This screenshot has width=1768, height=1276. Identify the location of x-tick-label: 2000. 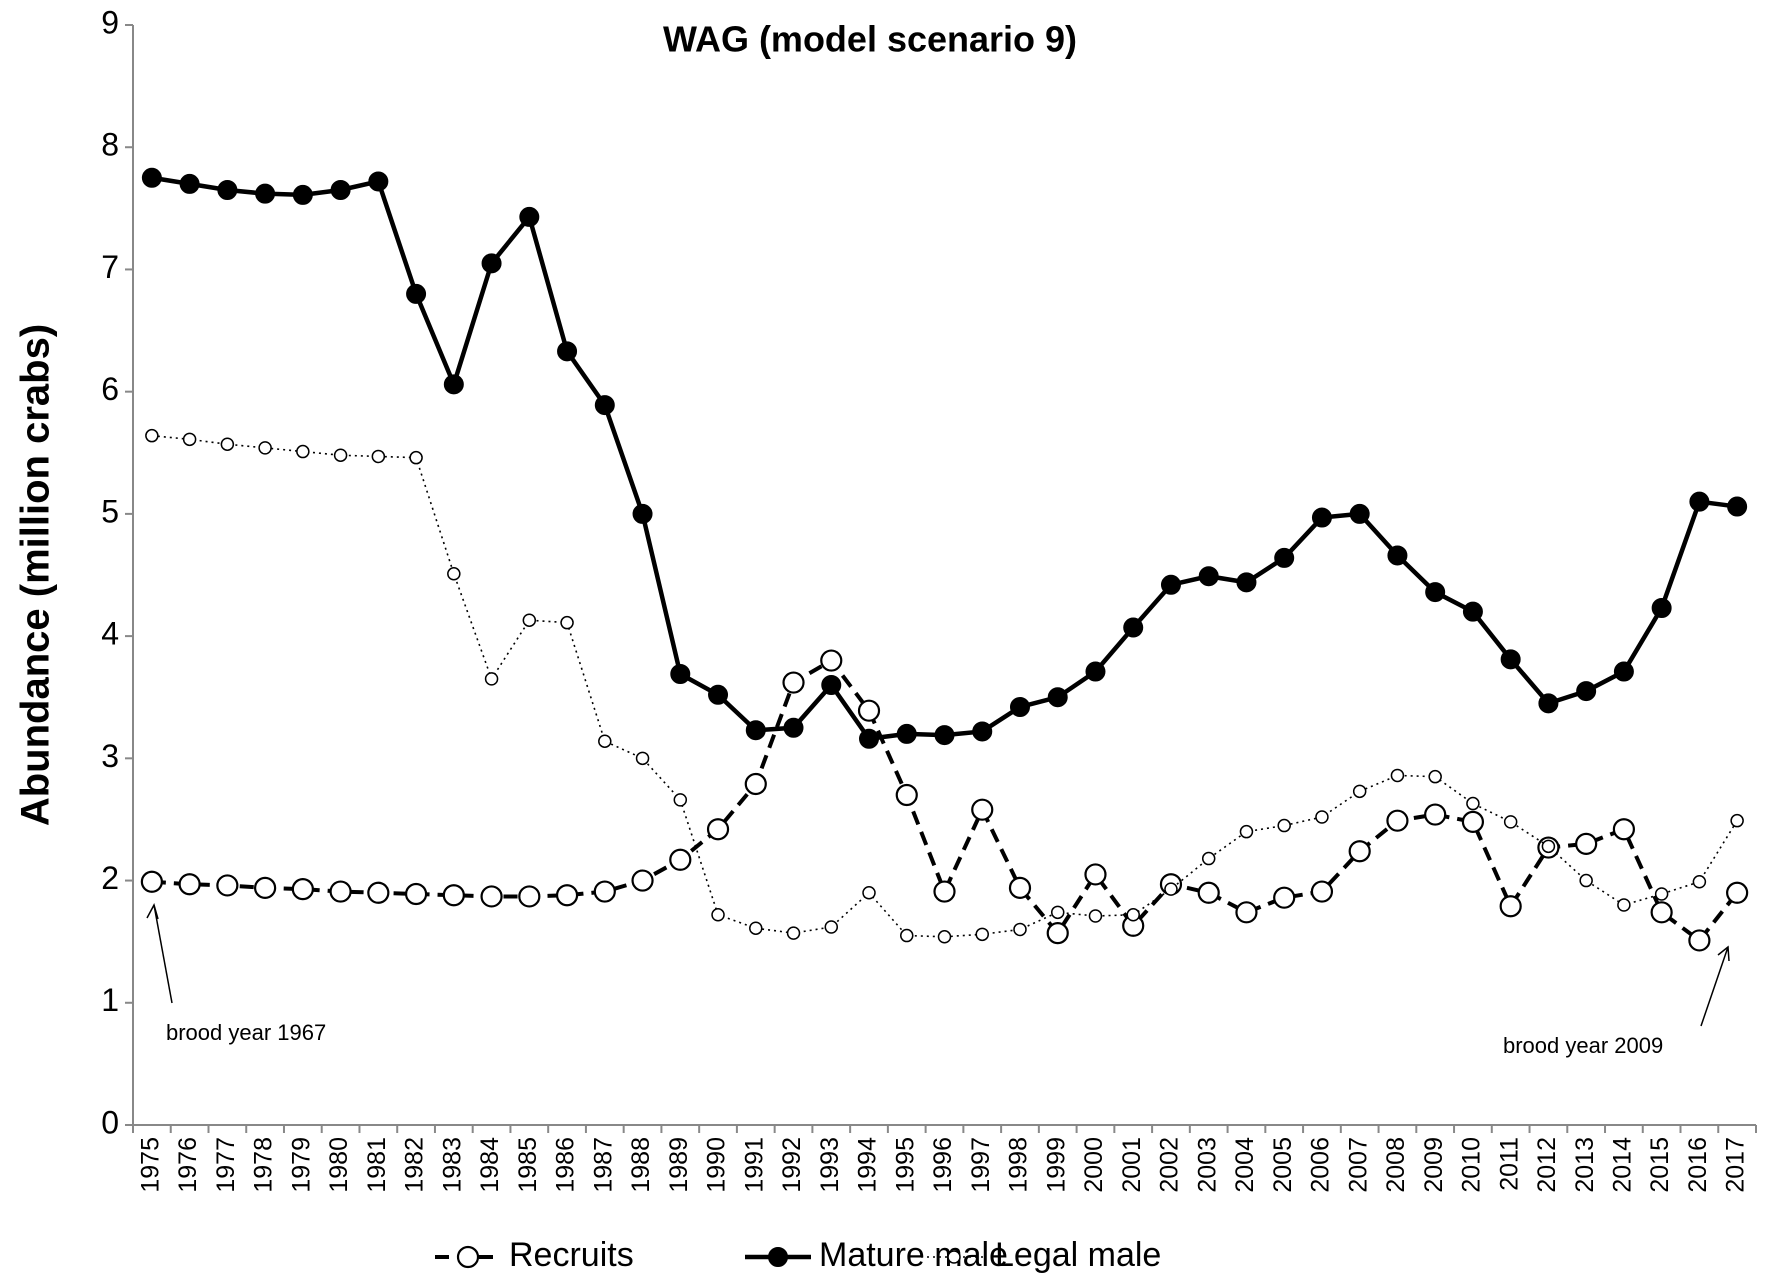
(1094, 1165).